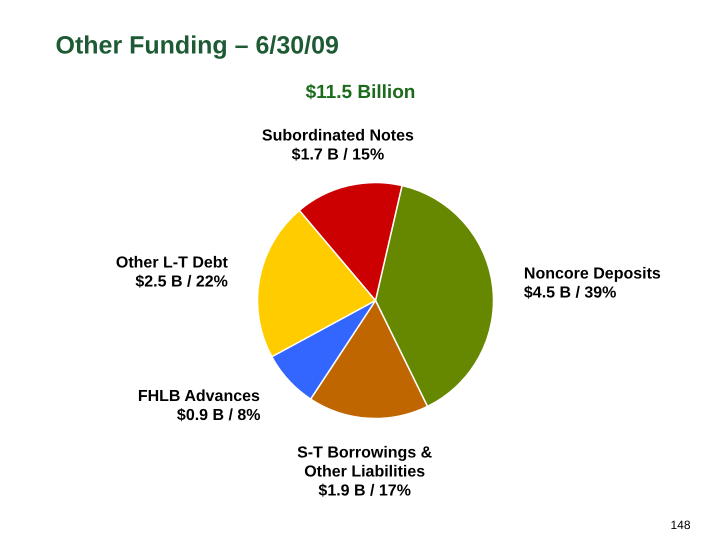  Describe the element at coordinates (181, 282) in the screenshot. I see `data-label: $2.5 B / 22%` at that location.